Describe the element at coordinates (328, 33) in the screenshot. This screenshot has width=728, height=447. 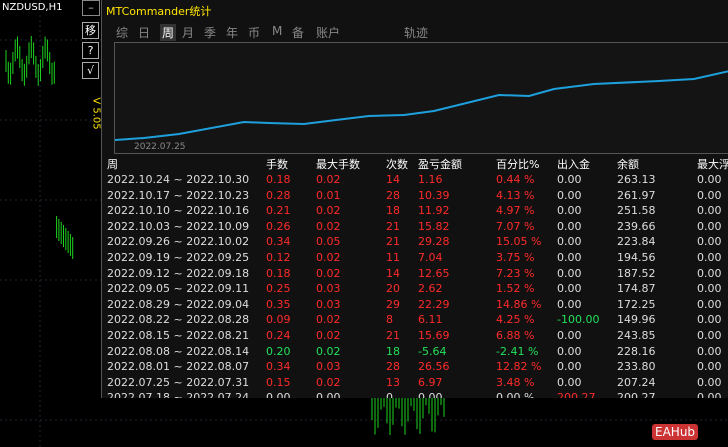
I see `tab: 账户` at that location.